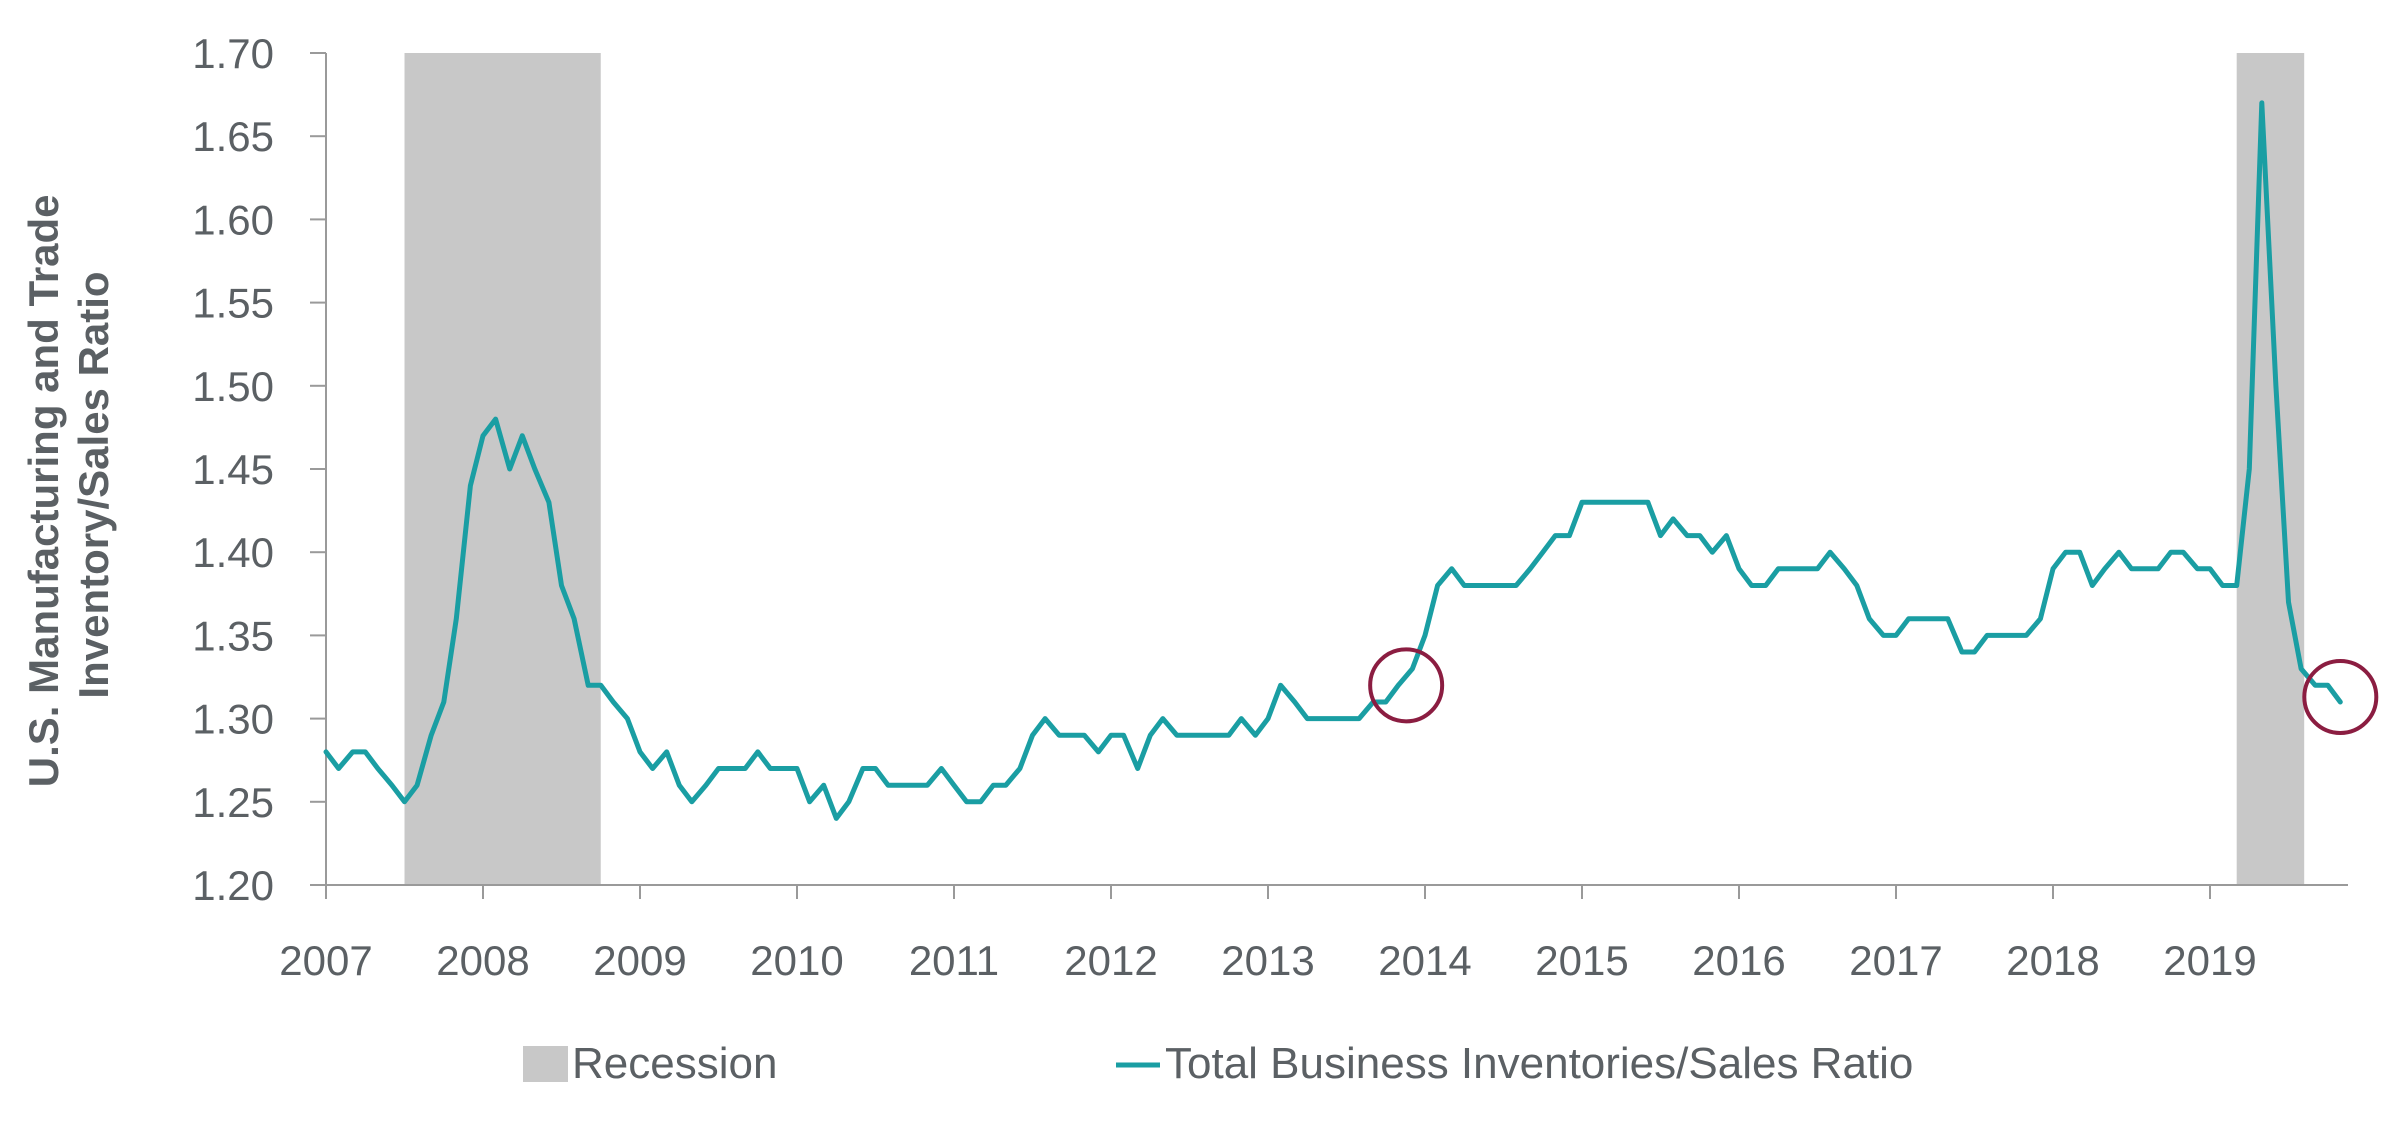 The width and height of the screenshot is (2401, 1125). I want to click on x-tick-label: 2016, so click(1738, 960).